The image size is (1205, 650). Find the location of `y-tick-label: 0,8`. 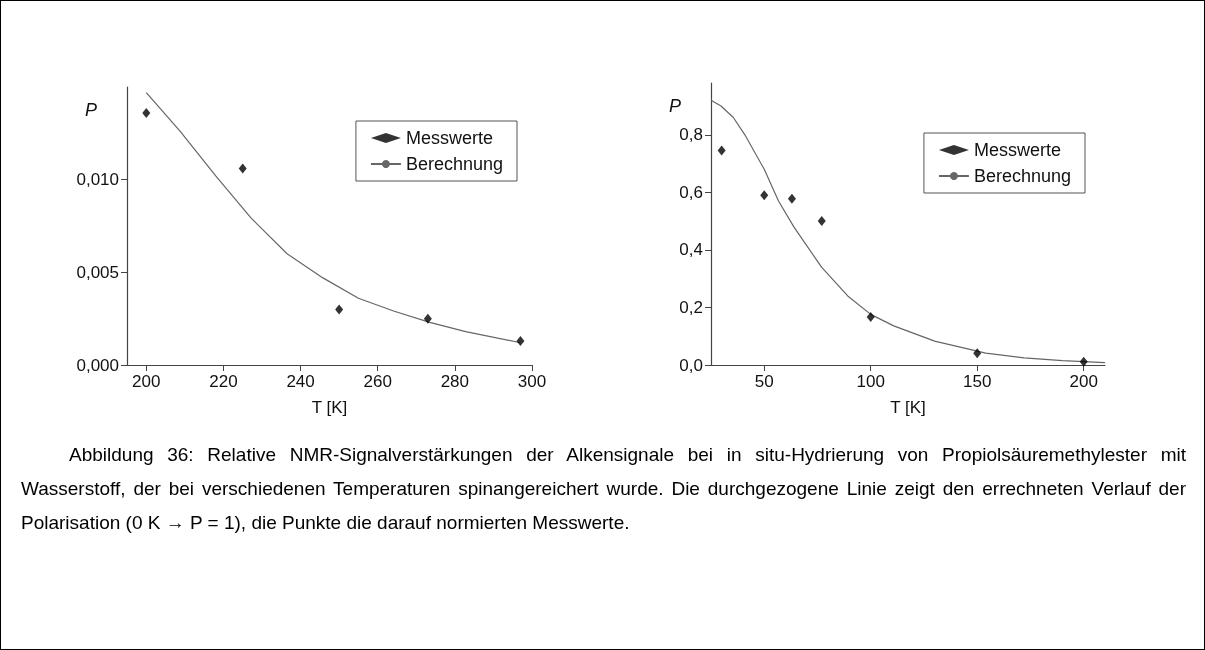

y-tick-label: 0,8 is located at coordinates (691, 135).